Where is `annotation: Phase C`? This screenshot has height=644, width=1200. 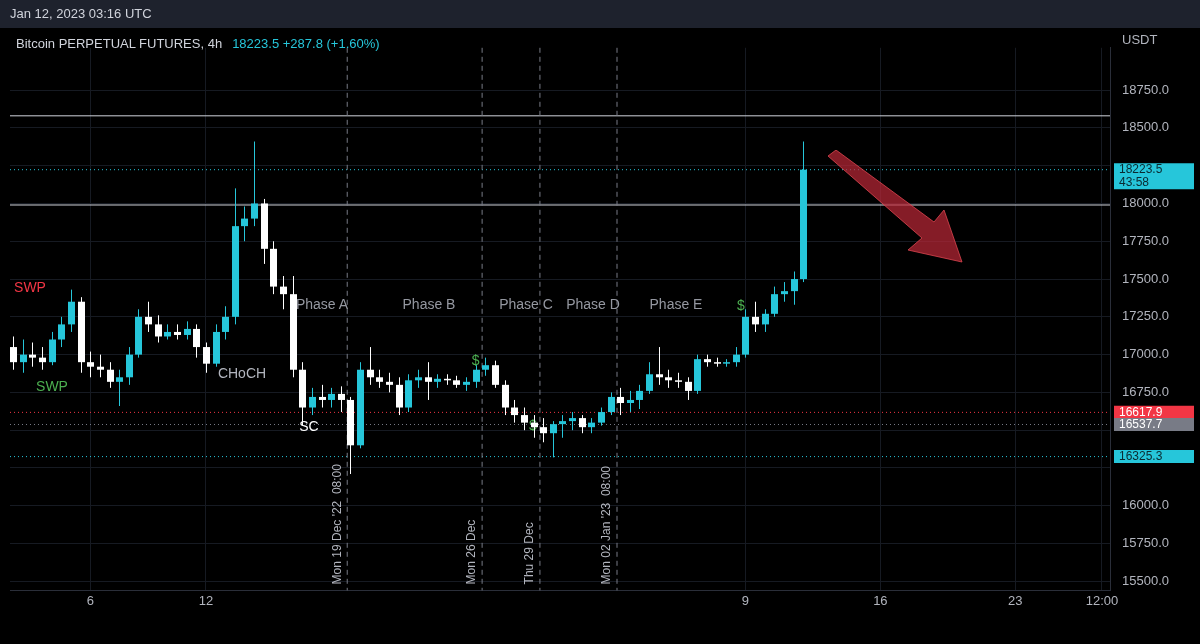 annotation: Phase C is located at coordinates (526, 303).